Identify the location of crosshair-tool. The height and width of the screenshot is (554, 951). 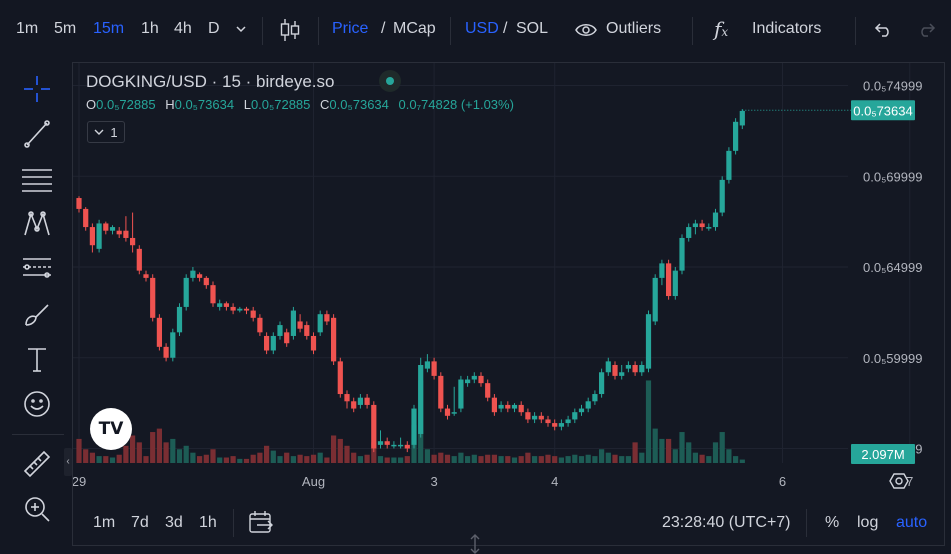
(37, 89).